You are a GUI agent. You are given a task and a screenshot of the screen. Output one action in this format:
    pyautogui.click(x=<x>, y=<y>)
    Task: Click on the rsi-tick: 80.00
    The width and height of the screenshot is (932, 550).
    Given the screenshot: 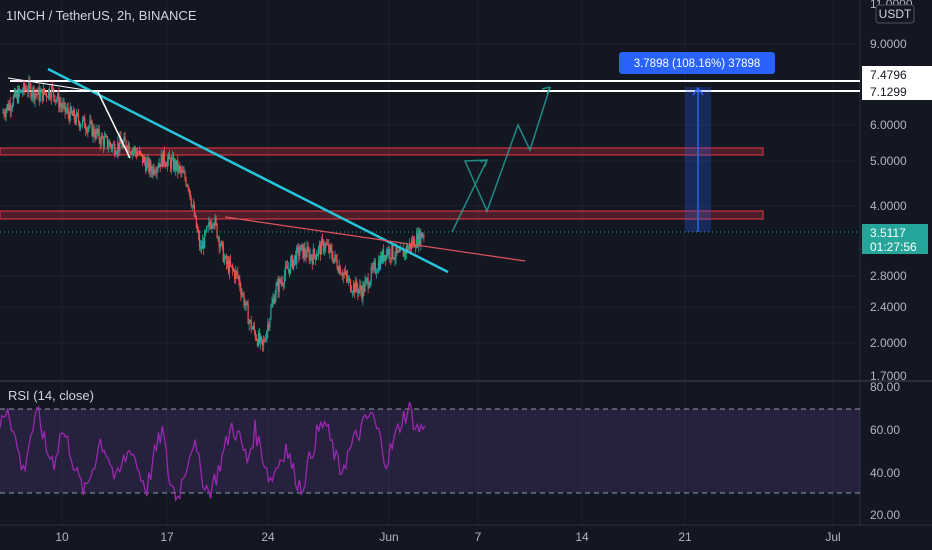 What is the action you would take?
    pyautogui.click(x=885, y=387)
    